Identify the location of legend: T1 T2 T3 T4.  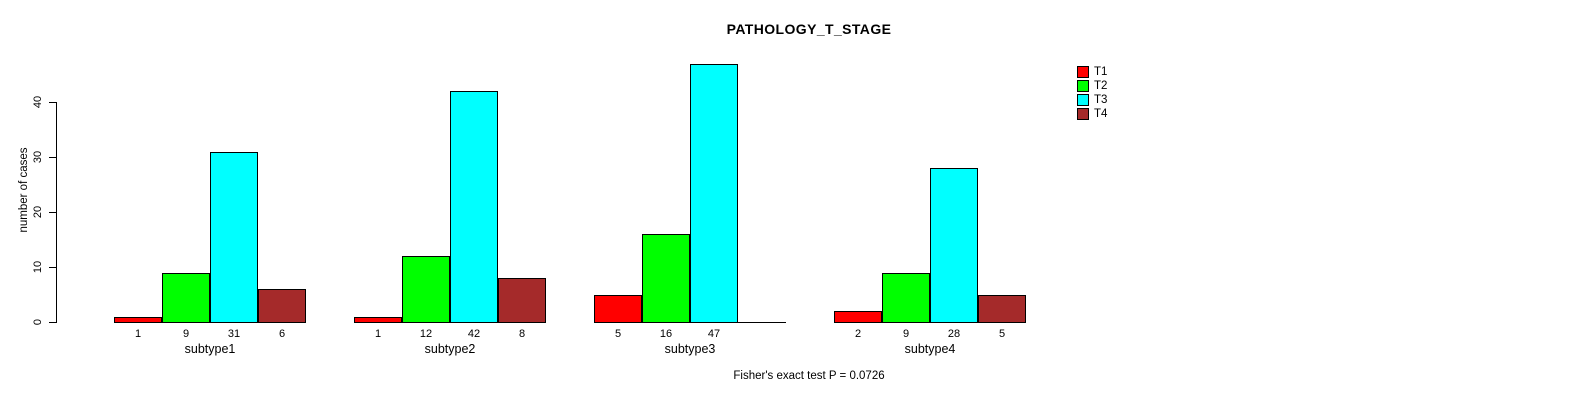
(1092, 93).